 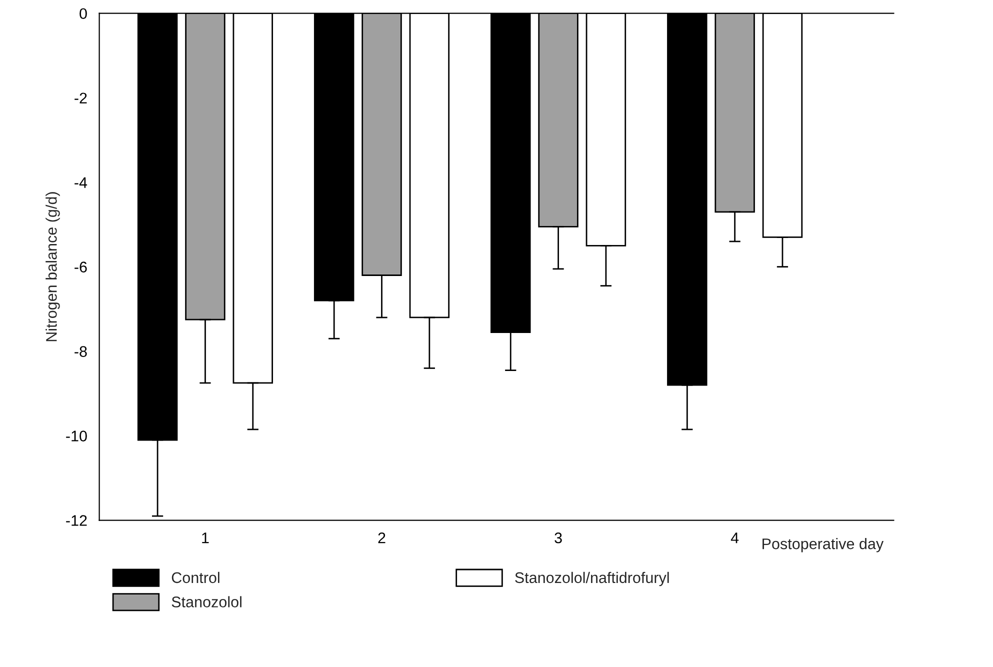 What do you see at coordinates (80, 98) in the screenshot?
I see `y-tick-label: -2` at bounding box center [80, 98].